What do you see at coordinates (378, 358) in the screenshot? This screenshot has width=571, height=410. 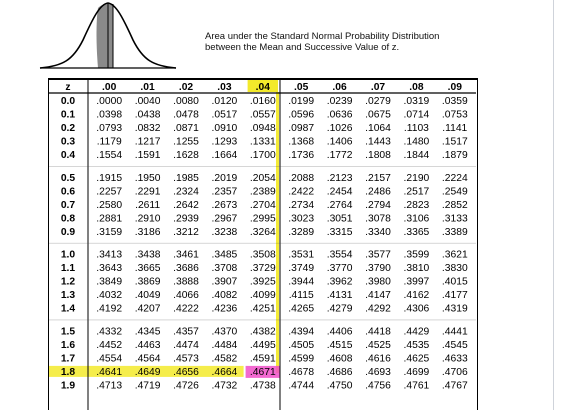 I see `table-cell: .4616` at bounding box center [378, 358].